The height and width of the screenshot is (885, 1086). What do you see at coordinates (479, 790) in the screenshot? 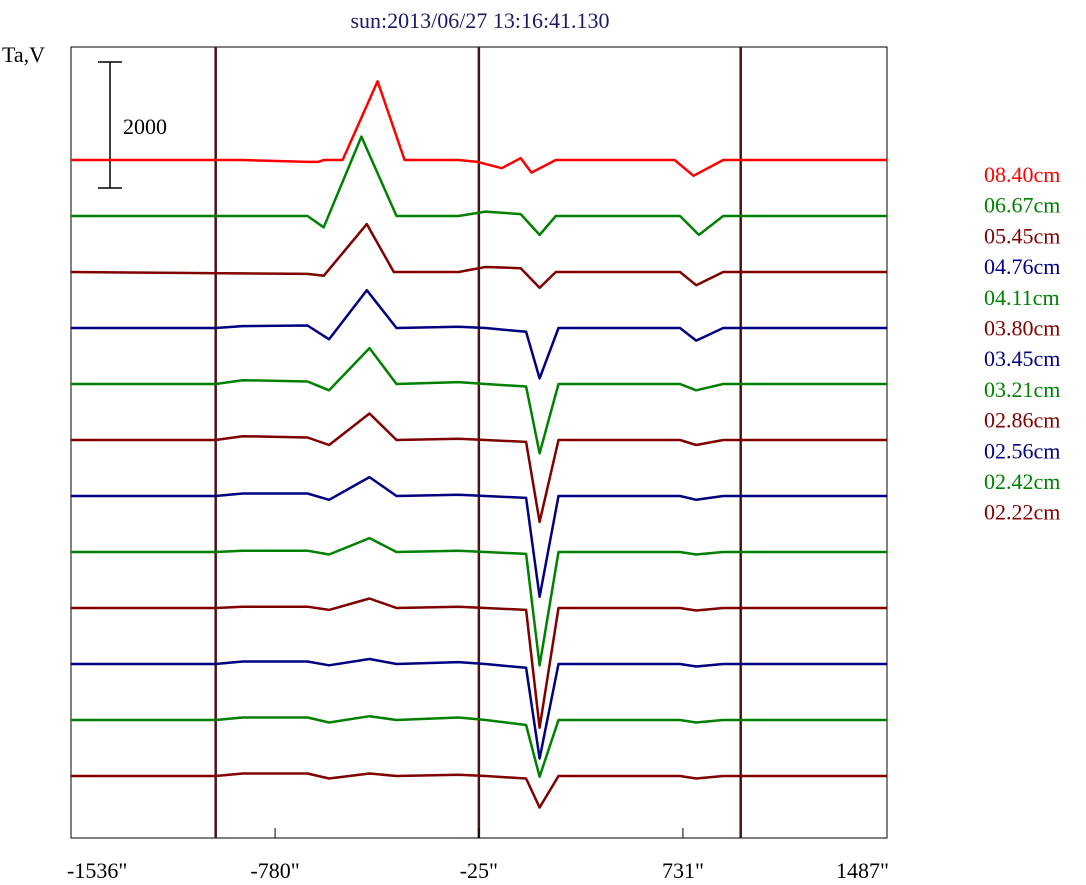
I see `series-line-02.22cm` at bounding box center [479, 790].